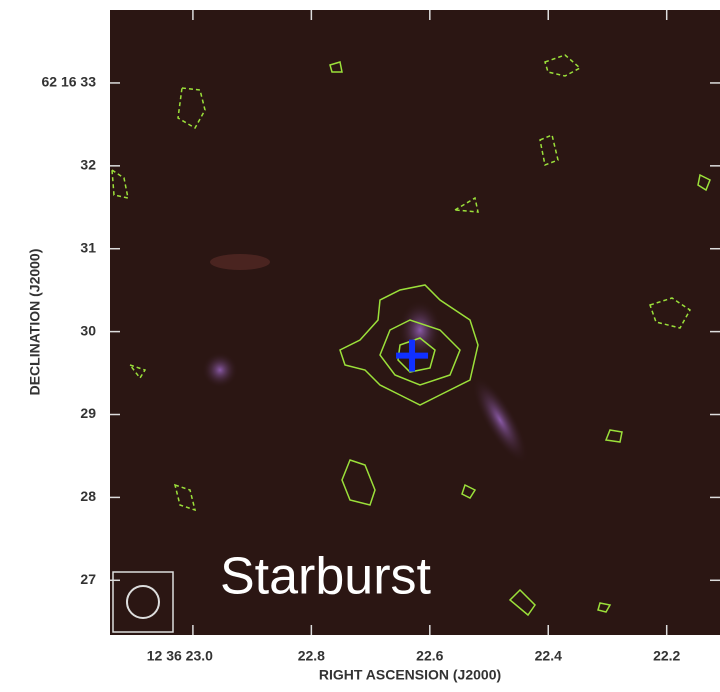 The image size is (720, 692). Describe the element at coordinates (69, 82) in the screenshot. I see `y-tick-label: 62 16 33` at that location.